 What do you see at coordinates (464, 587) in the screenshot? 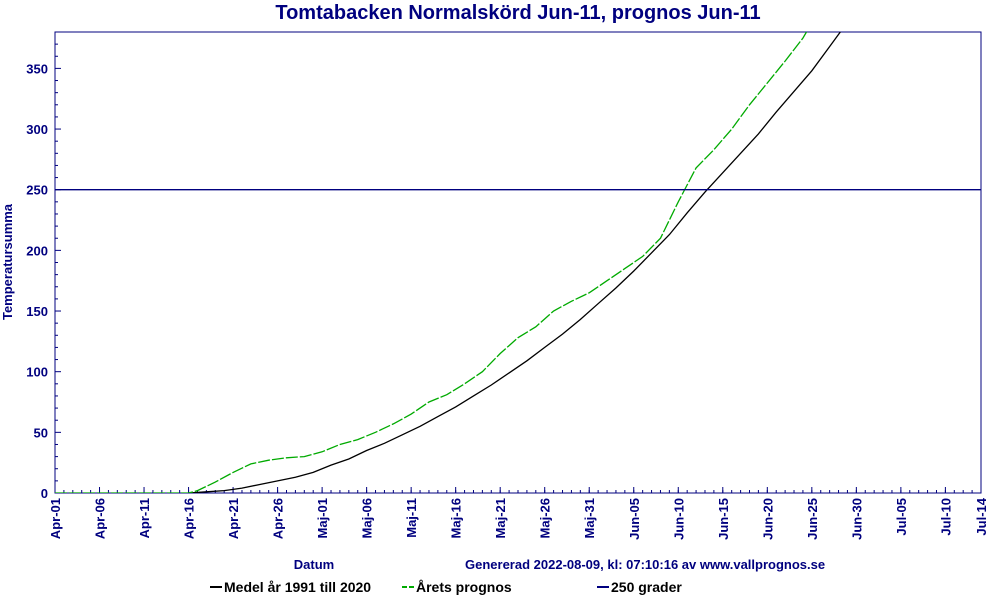
I see `legend-label: Årets prognos` at bounding box center [464, 587].